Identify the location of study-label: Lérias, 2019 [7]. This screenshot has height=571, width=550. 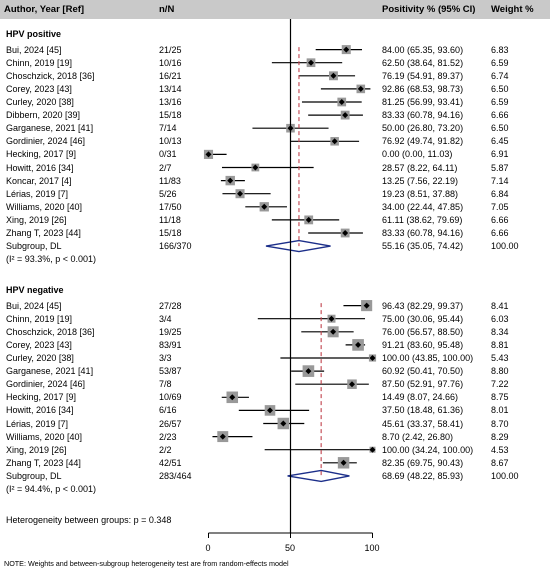
(37, 193).